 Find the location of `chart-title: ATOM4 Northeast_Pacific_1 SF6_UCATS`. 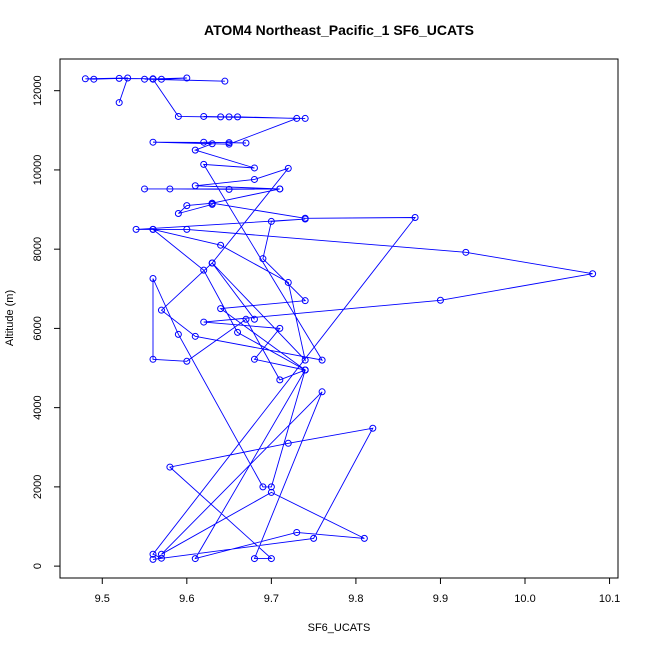

chart-title: ATOM4 Northeast_Pacific_1 SF6_UCATS is located at coordinates (339, 30).